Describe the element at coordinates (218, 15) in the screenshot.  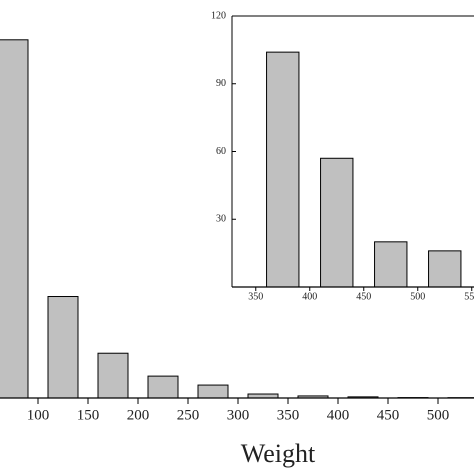
I see `y-tick-label: 120` at that location.